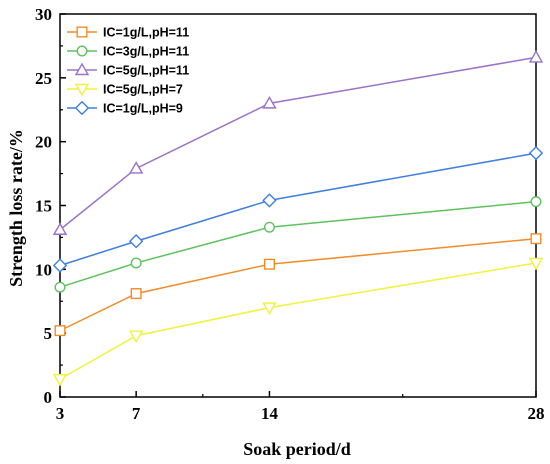  What do you see at coordinates (146, 52) in the screenshot?
I see `legend-label: IC=3g/L,pH=11` at bounding box center [146, 52].